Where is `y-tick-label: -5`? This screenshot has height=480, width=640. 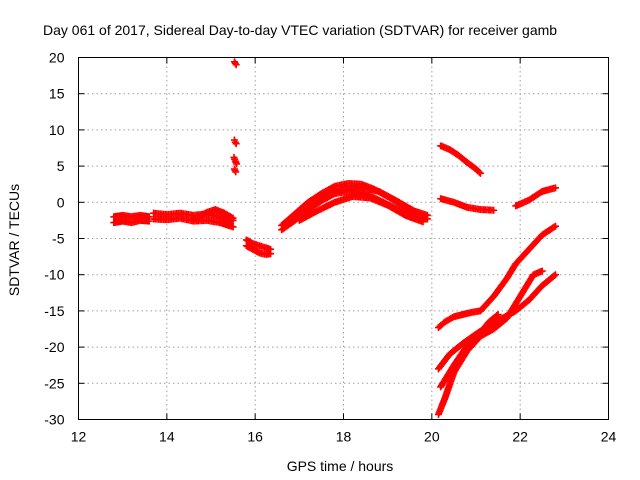
y-tick-label: -5 is located at coordinates (58, 239).